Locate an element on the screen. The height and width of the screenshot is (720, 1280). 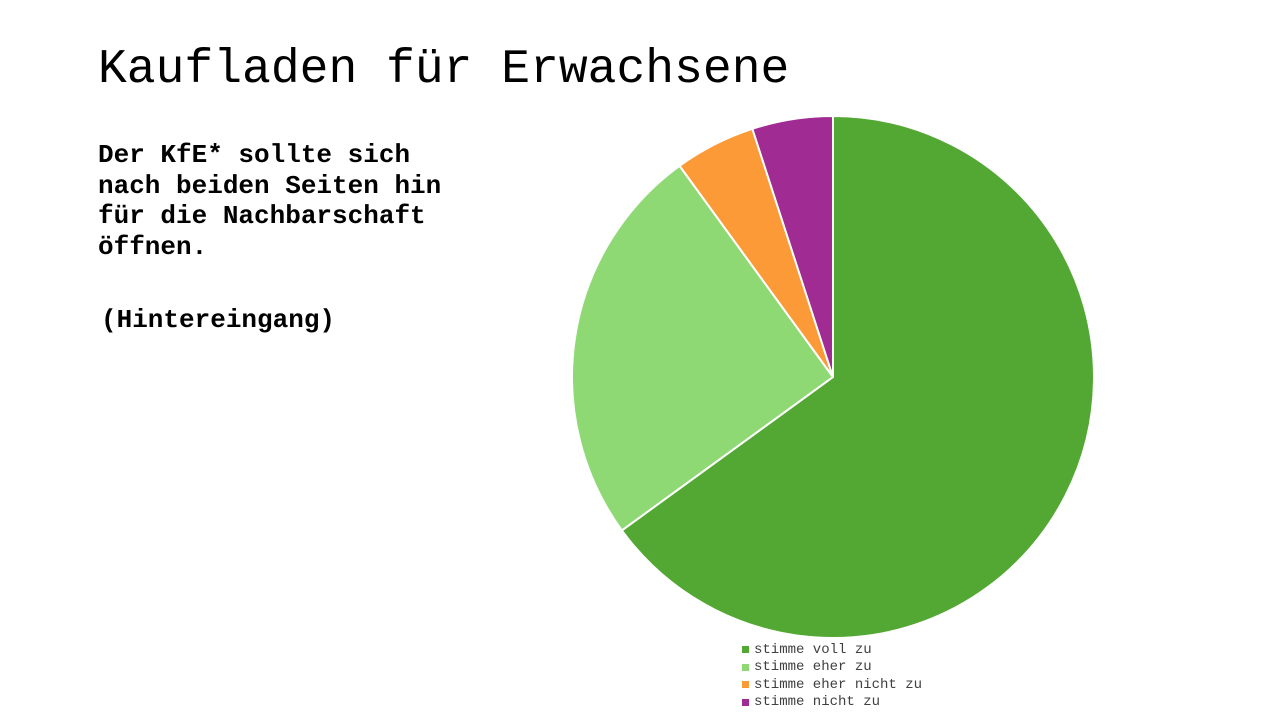
legend-item: stimme eher nicht zu is located at coordinates (832, 685).